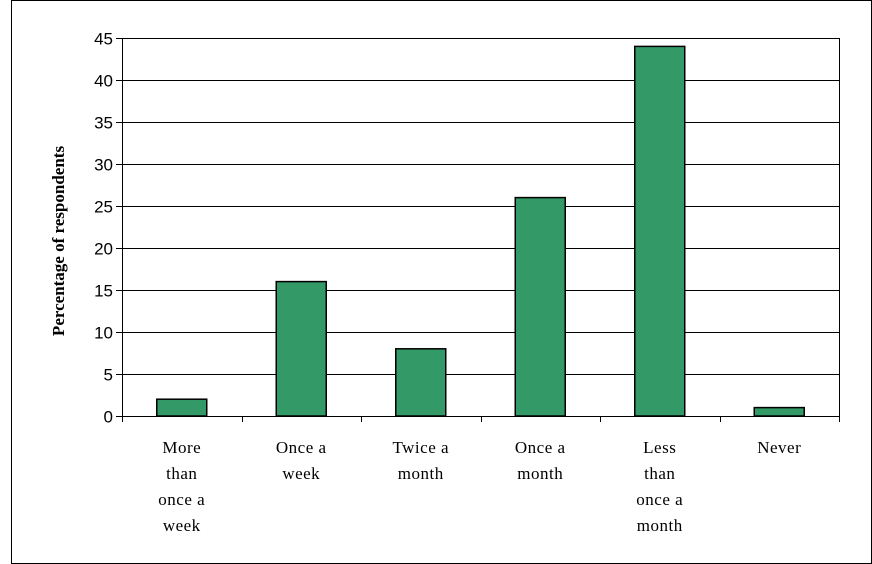 This screenshot has height=564, width=872. I want to click on y-tick-label: 15, so click(103, 291).